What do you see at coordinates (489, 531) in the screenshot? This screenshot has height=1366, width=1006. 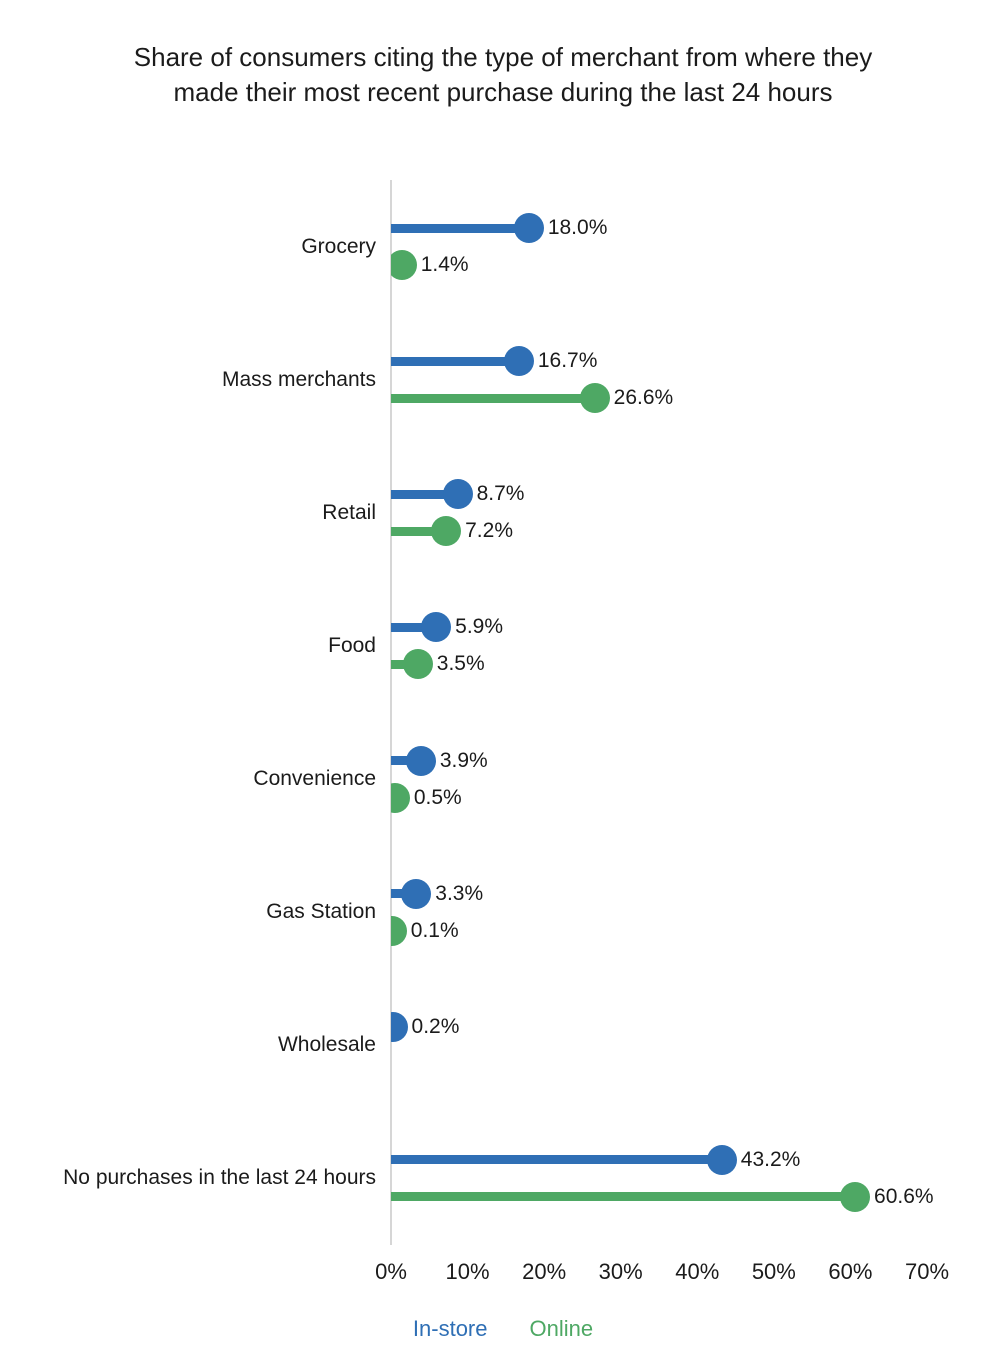 I see `value-label: 7.2%` at bounding box center [489, 531].